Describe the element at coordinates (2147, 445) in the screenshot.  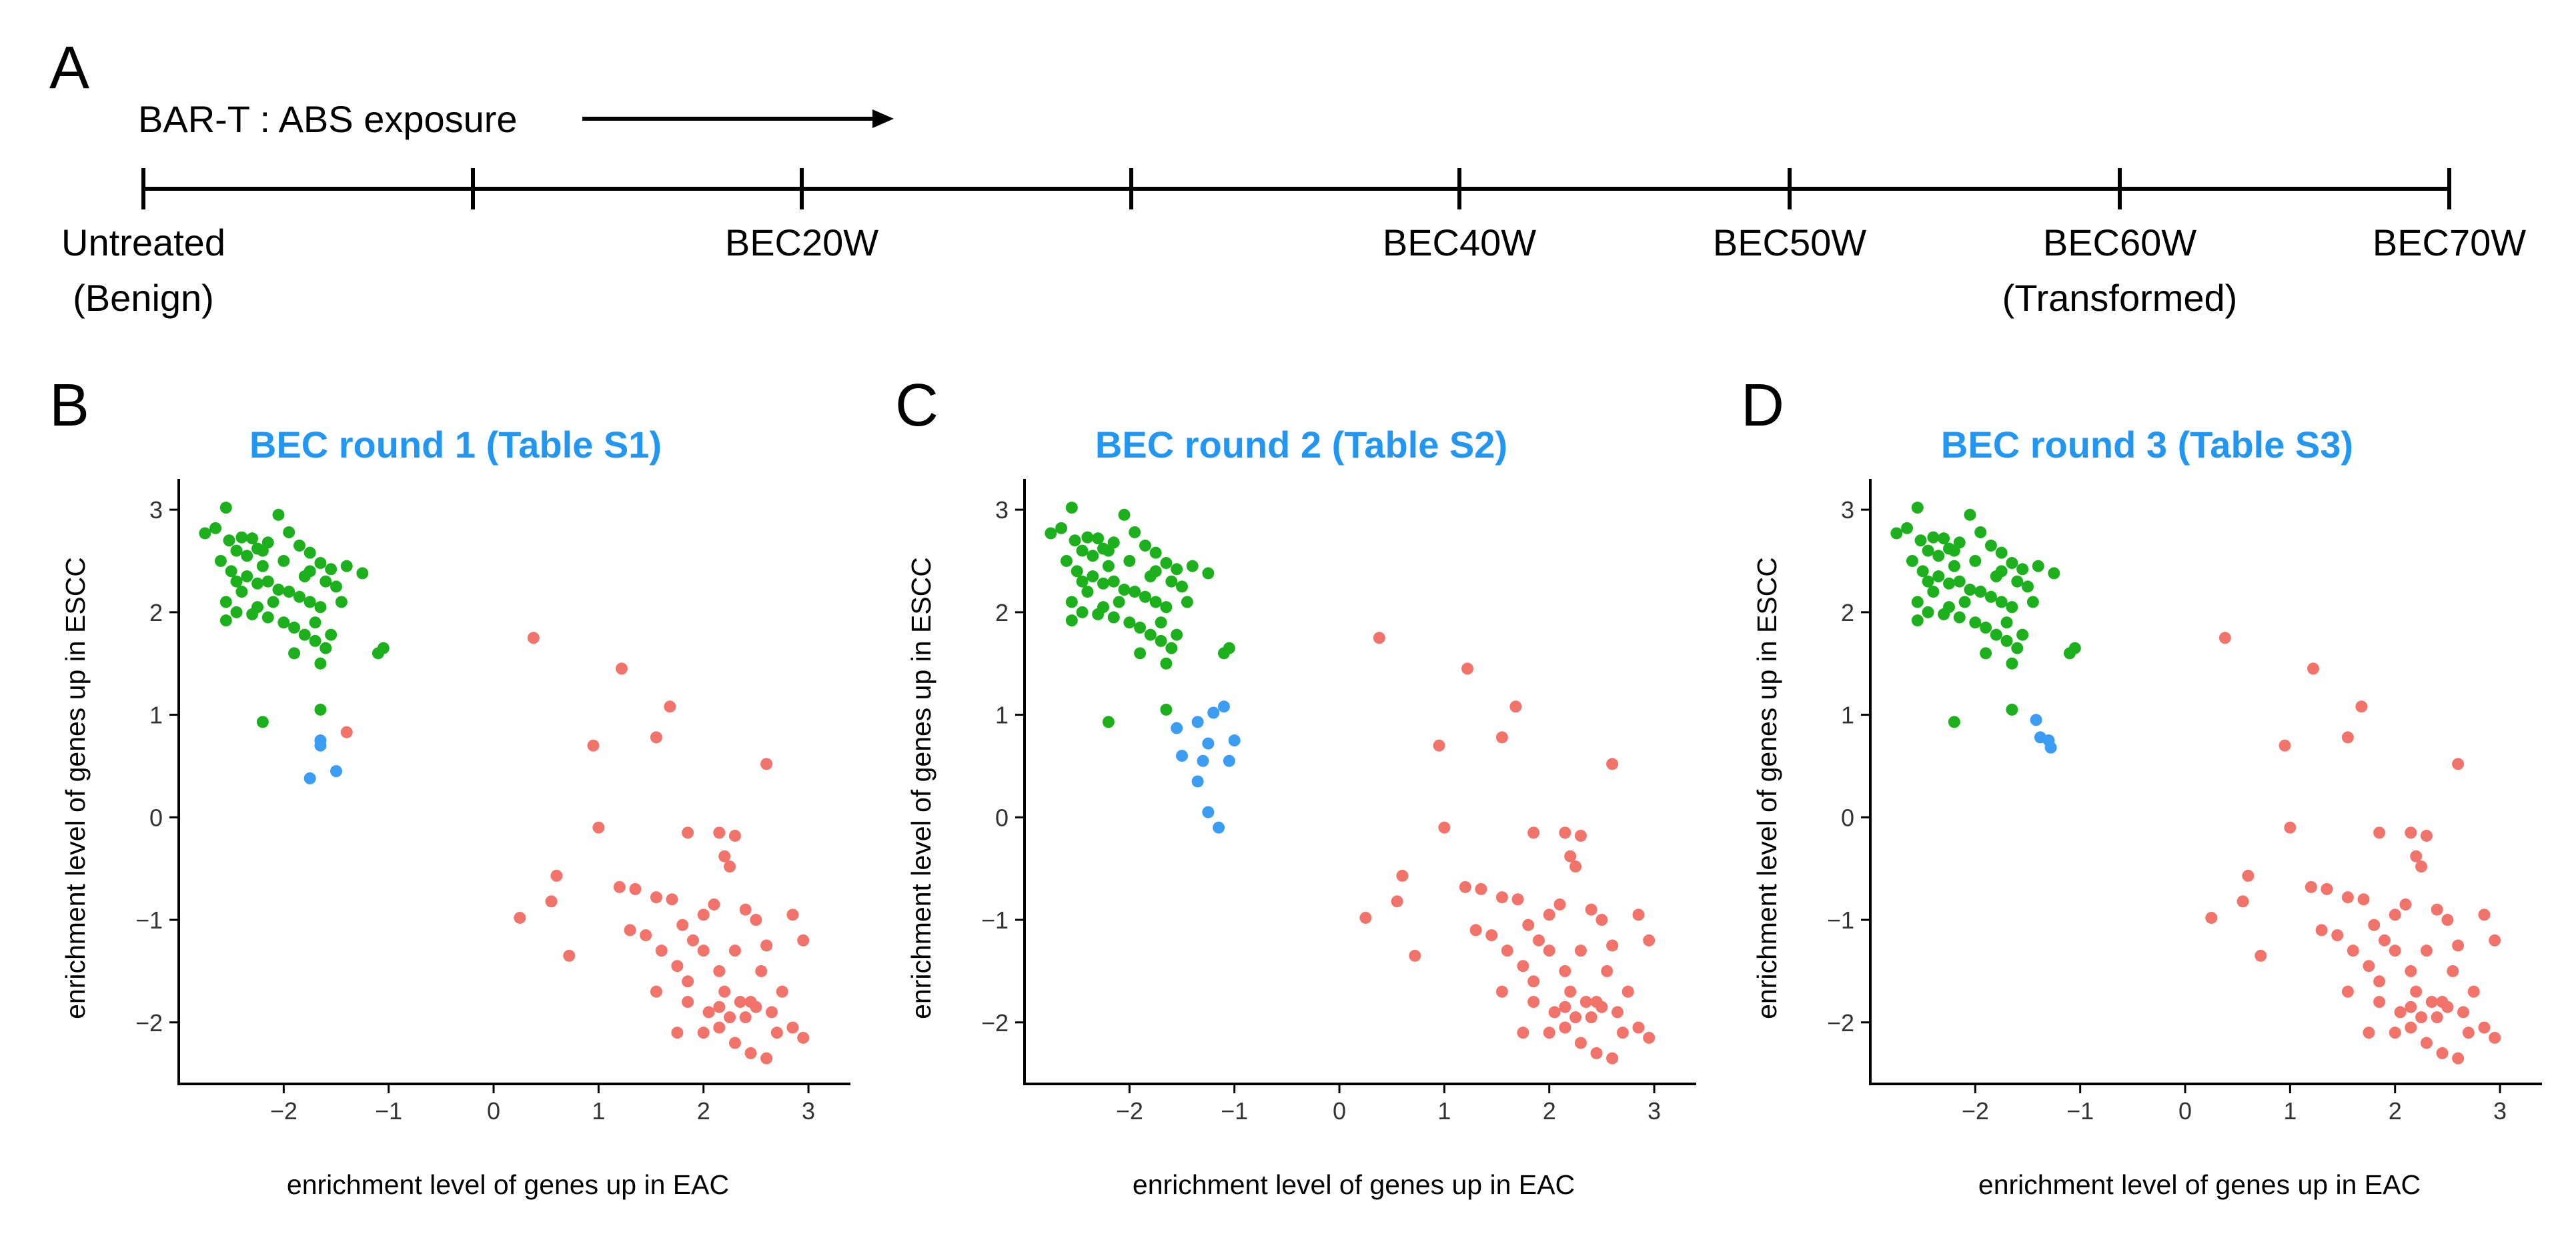
I see `plot-title: BEC round 3 (Table S3)` at that location.